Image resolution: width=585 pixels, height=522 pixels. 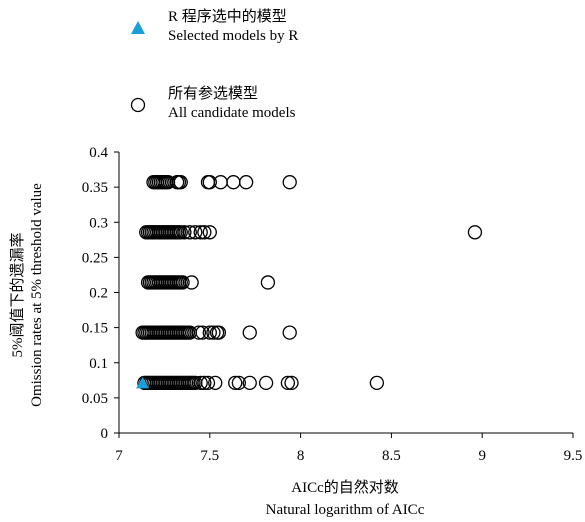 What do you see at coordinates (95, 188) in the screenshot?
I see `y-tick-label: 0.35` at bounding box center [95, 188].